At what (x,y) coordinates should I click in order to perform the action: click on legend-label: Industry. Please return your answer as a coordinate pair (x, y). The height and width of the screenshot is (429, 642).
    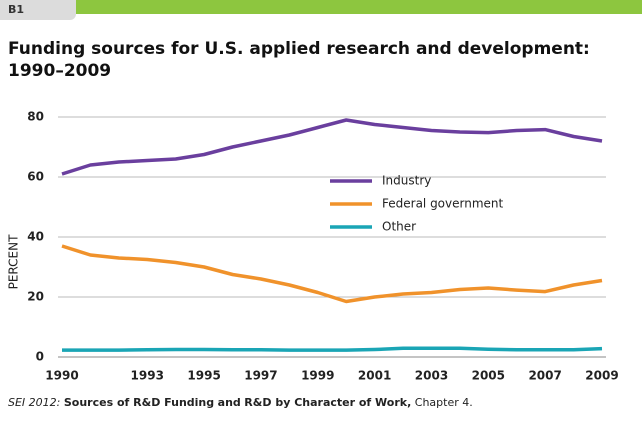
    Looking at the image, I should click on (406, 181).